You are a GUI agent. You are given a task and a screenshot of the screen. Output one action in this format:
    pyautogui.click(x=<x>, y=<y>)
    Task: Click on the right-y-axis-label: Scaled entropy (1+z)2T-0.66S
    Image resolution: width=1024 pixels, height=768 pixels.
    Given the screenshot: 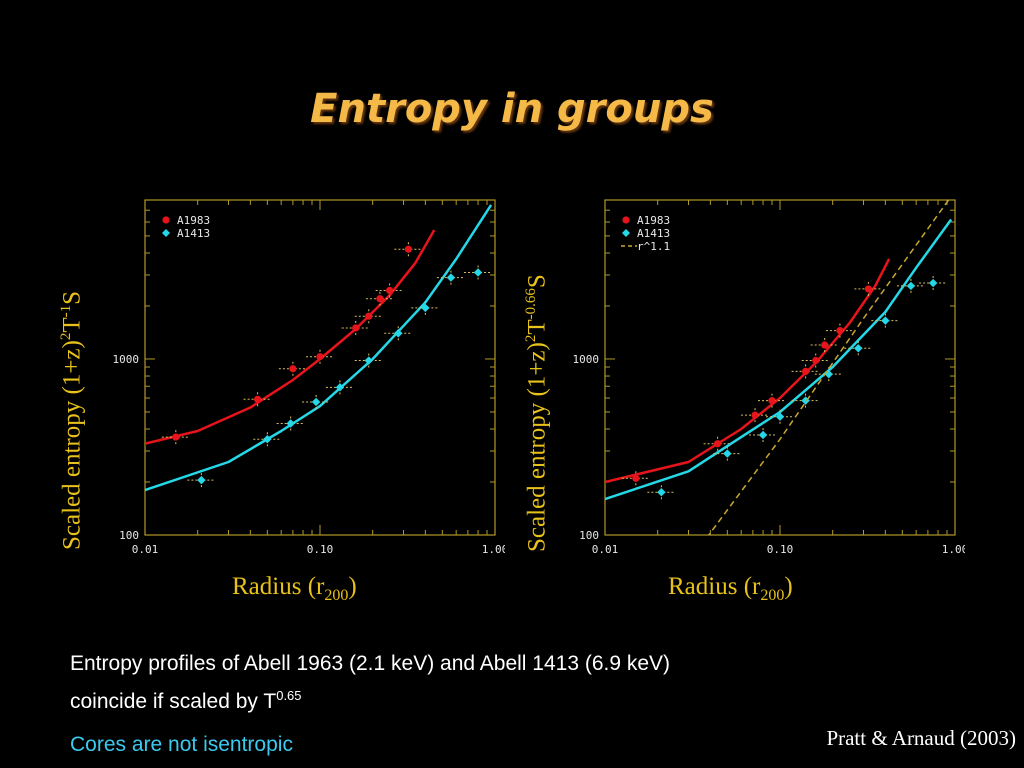 What is the action you would take?
    pyautogui.click(x=537, y=413)
    